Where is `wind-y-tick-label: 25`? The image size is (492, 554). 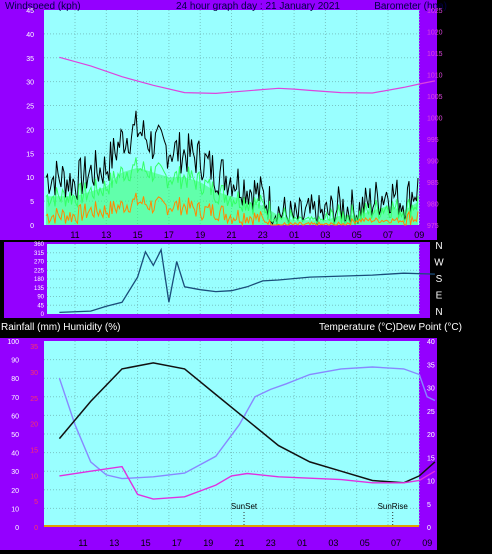 wind-y-tick-label: 25 is located at coordinates (30, 107).